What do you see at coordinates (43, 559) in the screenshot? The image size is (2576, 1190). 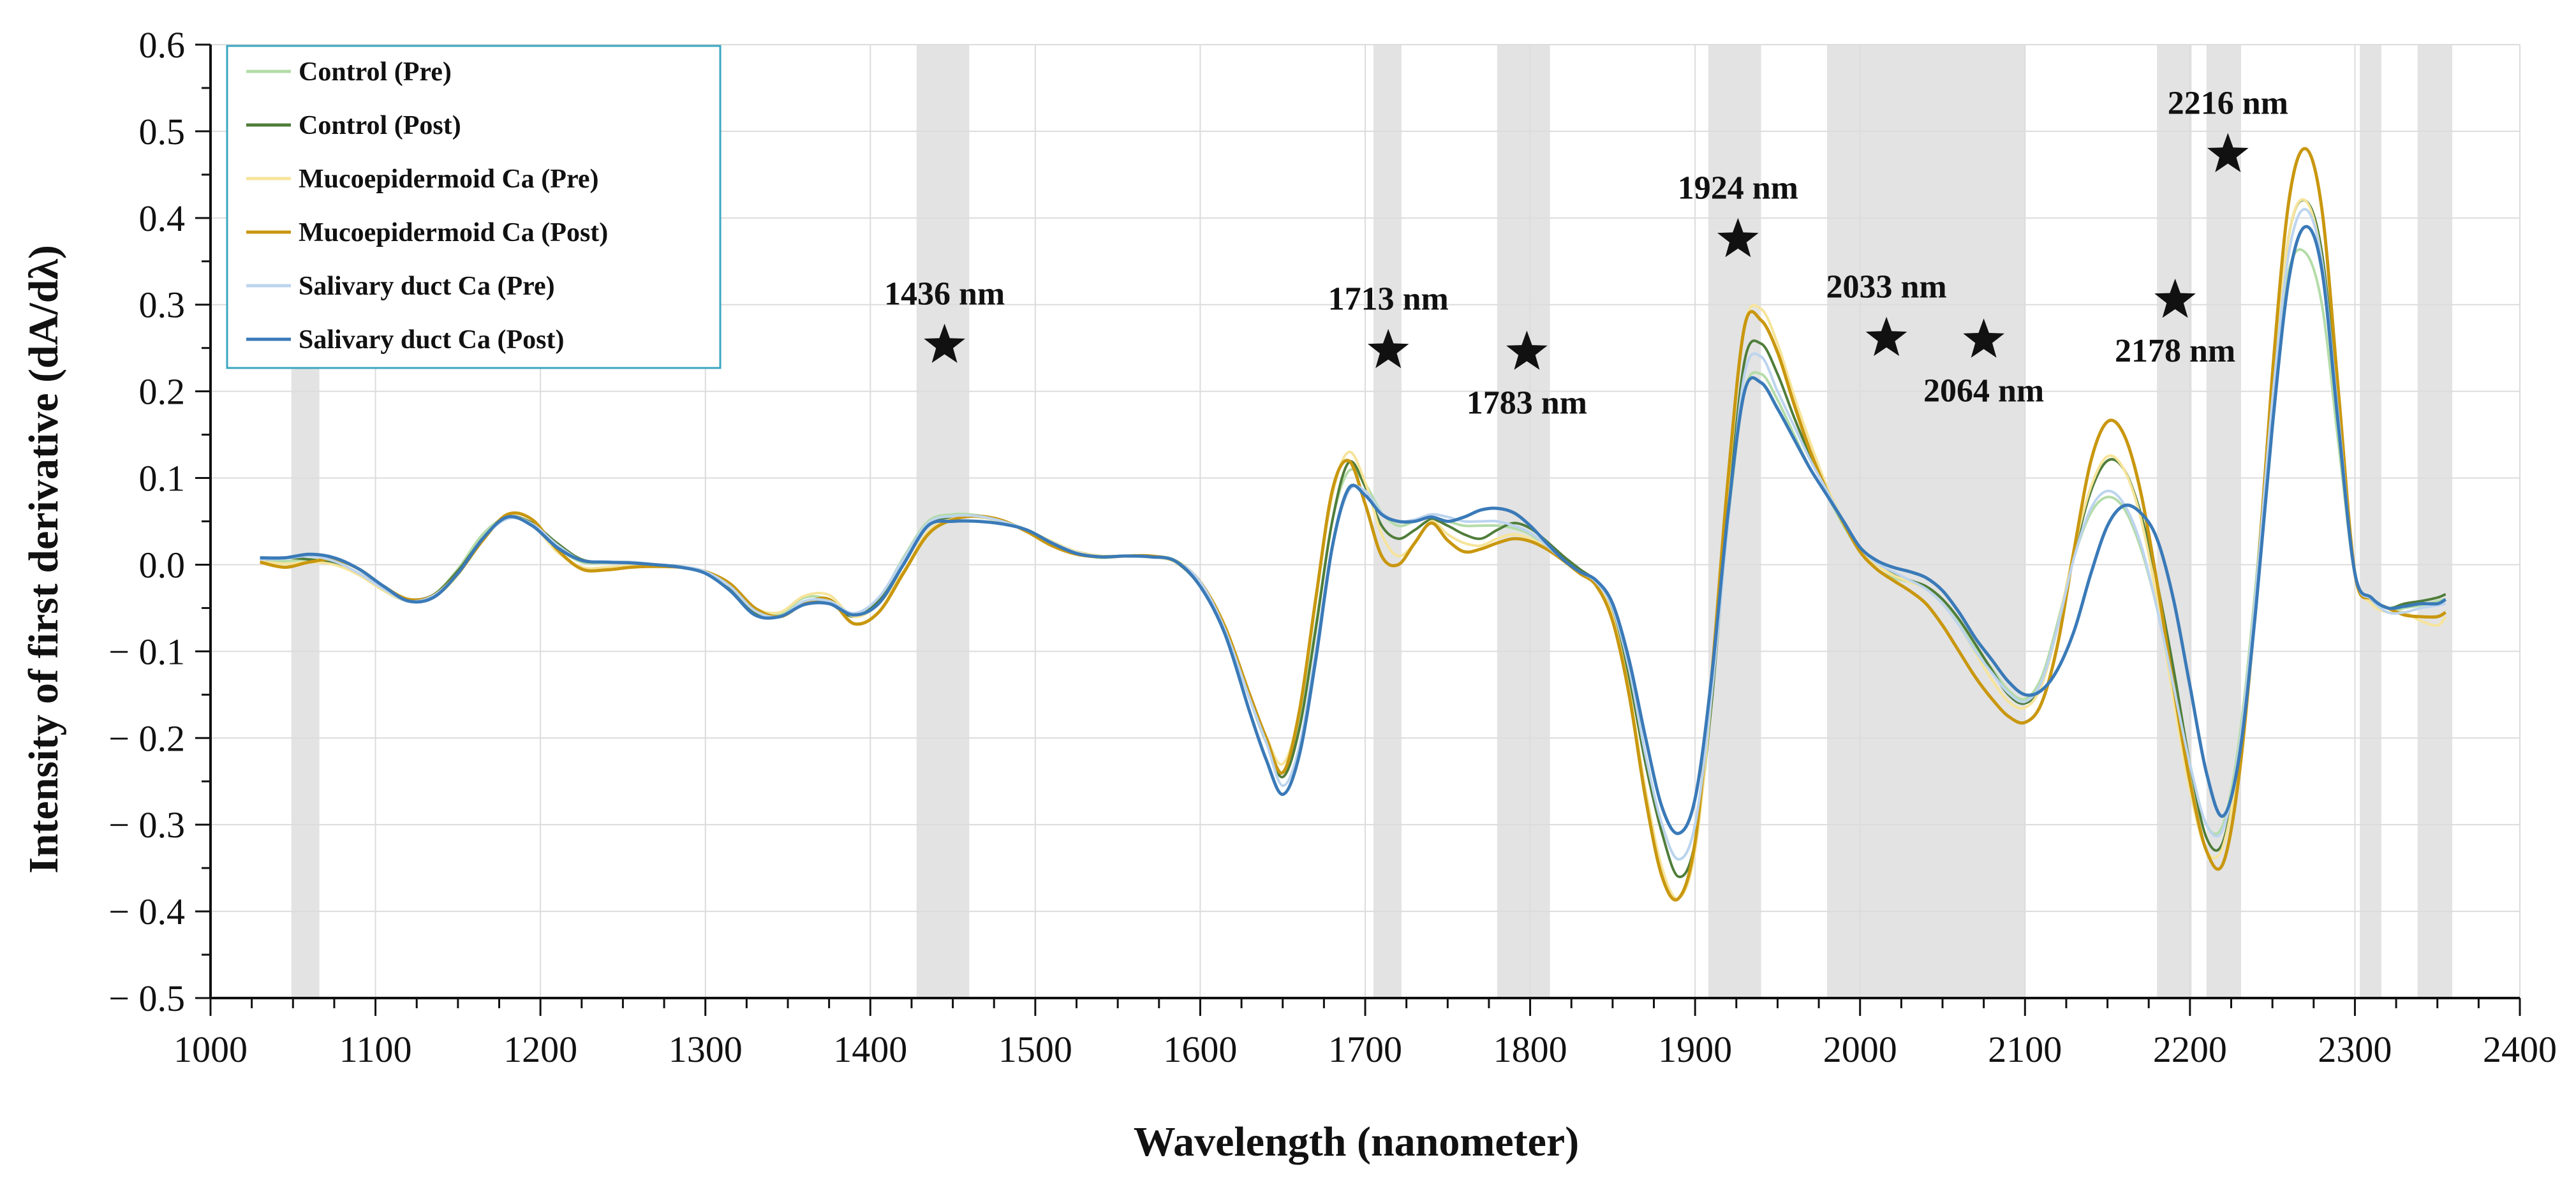 I see `y-axis-title: Intensity of first derivative (dA/dλ)` at bounding box center [43, 559].